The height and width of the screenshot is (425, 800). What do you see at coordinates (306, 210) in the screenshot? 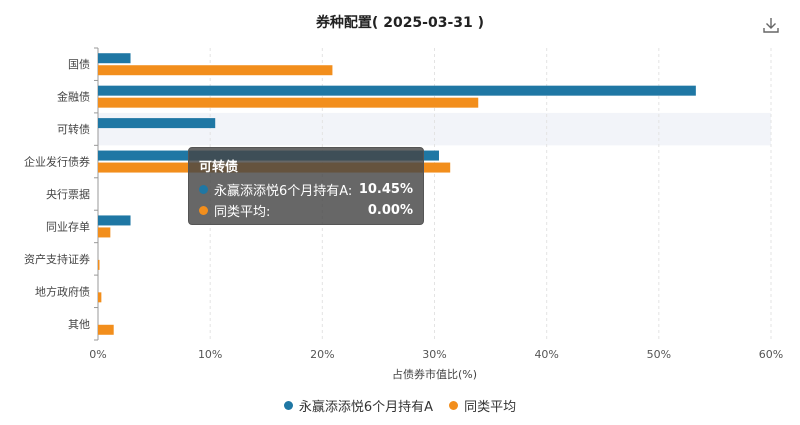
I see `tooltip-row: 同类平均: 0.00%` at bounding box center [306, 210].